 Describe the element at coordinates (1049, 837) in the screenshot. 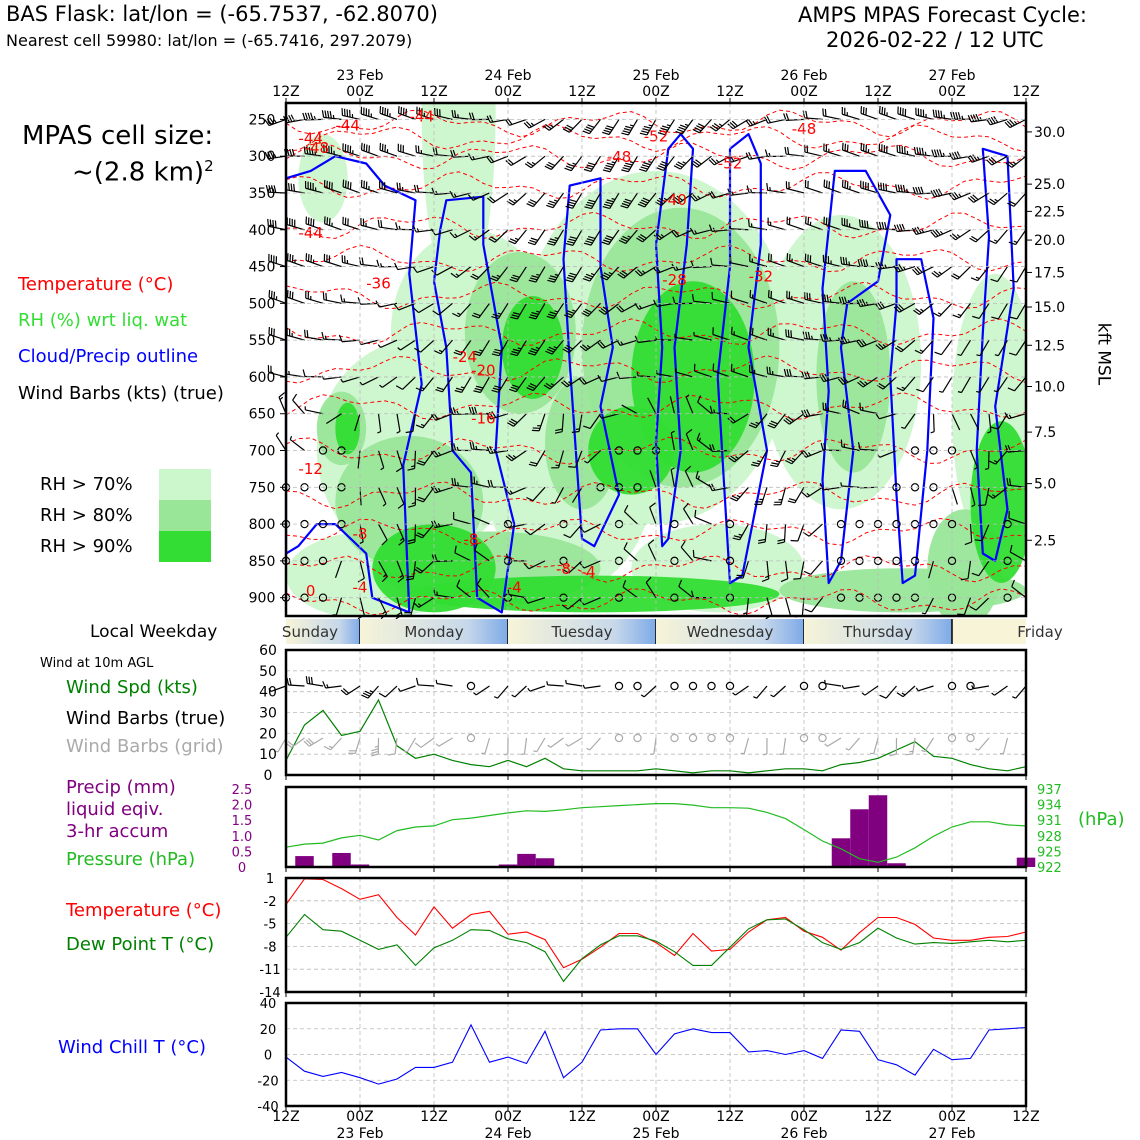

I see `pressure-tick-label: 928` at that location.